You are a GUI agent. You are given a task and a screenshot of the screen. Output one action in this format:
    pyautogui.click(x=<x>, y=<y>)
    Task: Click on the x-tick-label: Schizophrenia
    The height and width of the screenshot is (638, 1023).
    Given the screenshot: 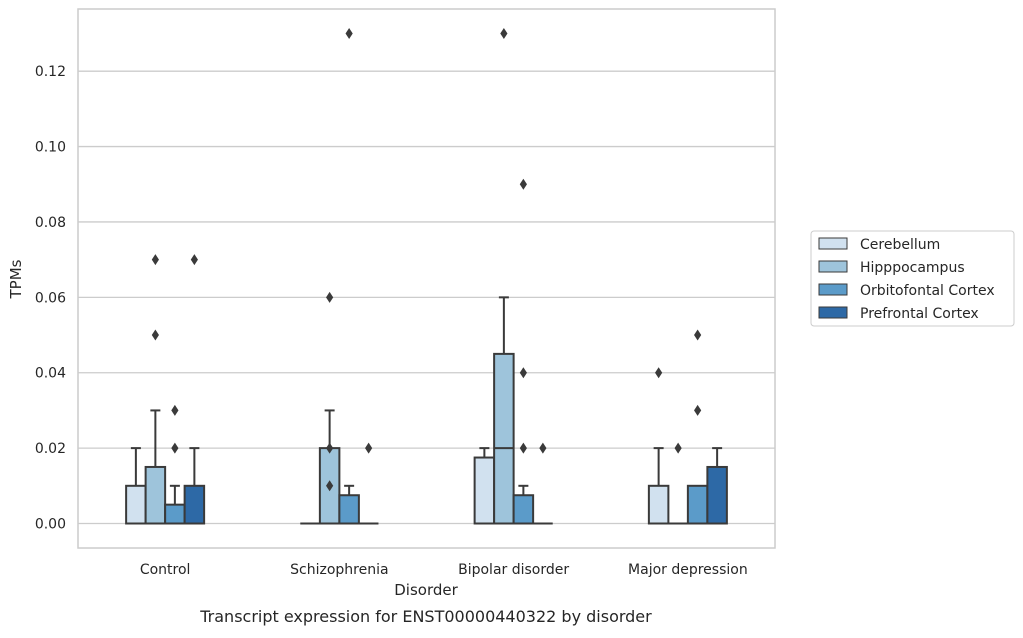 What is the action you would take?
    pyautogui.click(x=339, y=570)
    